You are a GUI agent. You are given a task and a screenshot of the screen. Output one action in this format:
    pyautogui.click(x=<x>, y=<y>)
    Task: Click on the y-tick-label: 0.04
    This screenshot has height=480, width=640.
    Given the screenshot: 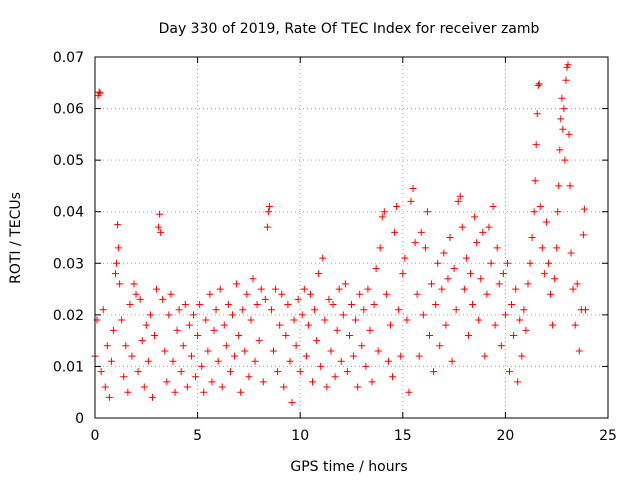 What is the action you would take?
    pyautogui.click(x=68, y=213)
    